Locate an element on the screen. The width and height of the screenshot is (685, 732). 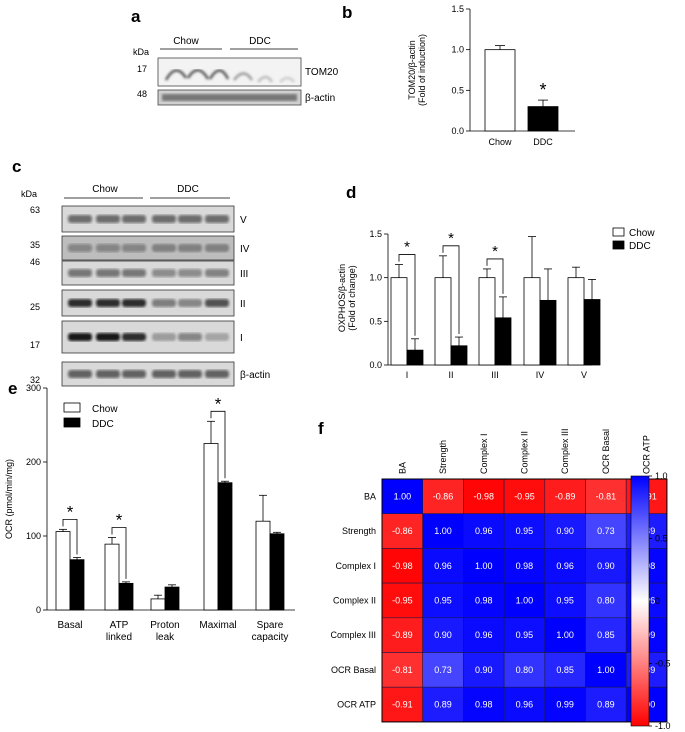
bar-ddc is located at coordinates (543, 119).